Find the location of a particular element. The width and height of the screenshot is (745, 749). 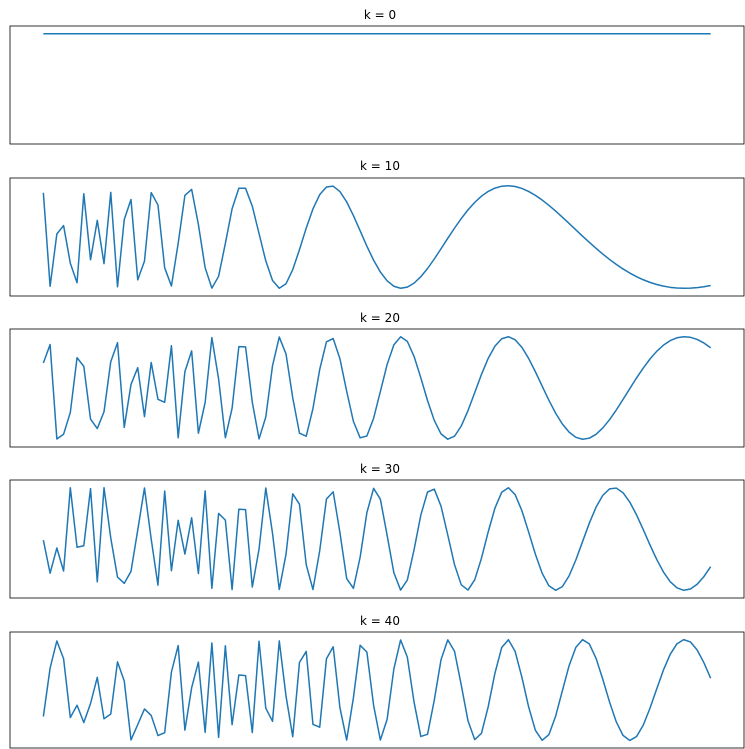

subplot-title: k = 10 is located at coordinates (380, 166).